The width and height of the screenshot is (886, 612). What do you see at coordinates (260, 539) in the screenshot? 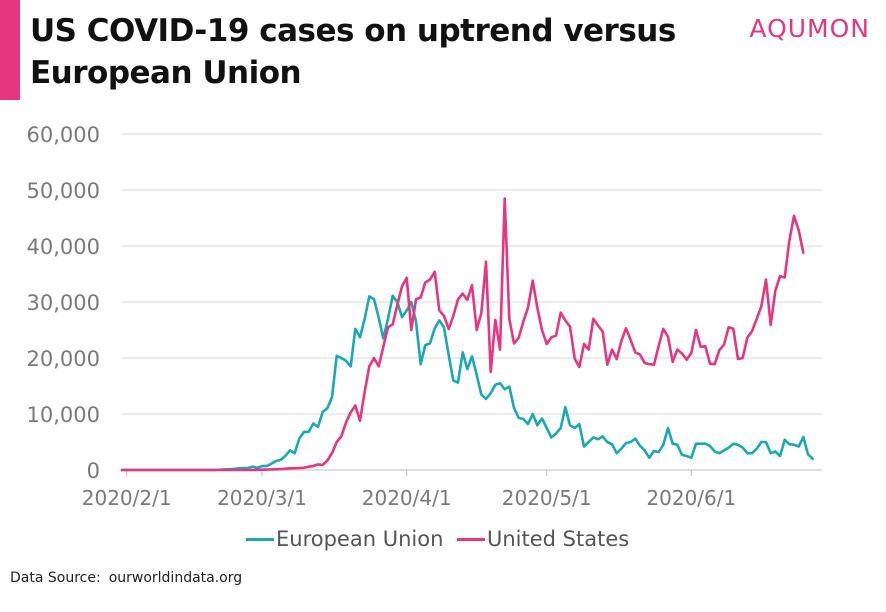
I see `legend-swatch-eu` at bounding box center [260, 539].